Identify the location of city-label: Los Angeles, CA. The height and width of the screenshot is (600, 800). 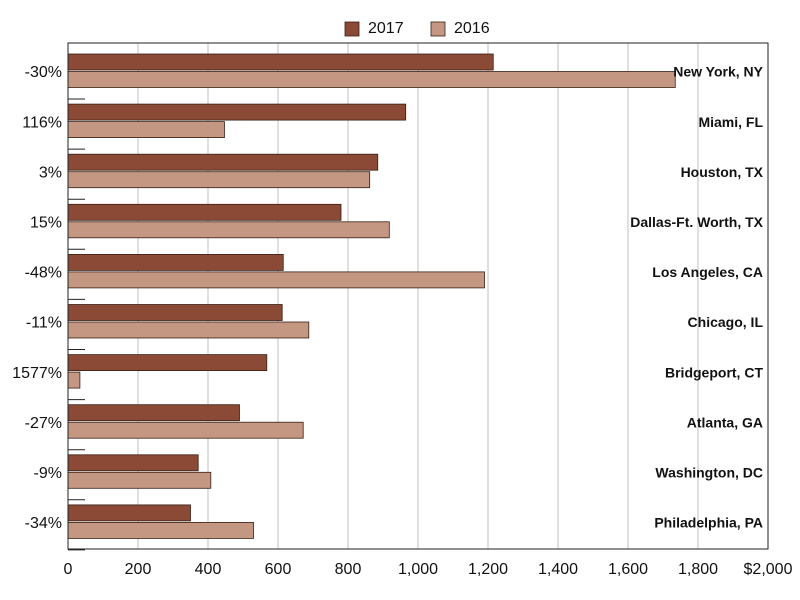
(707, 272).